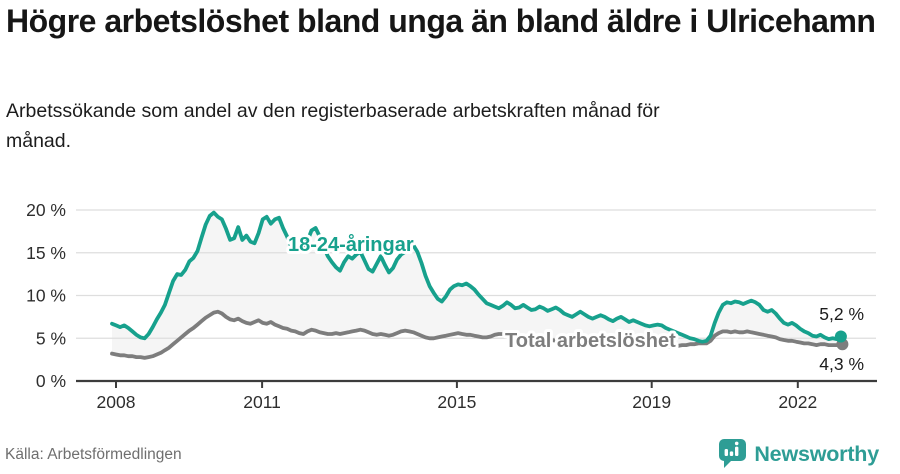 The height and width of the screenshot is (474, 900). I want to click on newsworthy-icon, so click(733, 453).